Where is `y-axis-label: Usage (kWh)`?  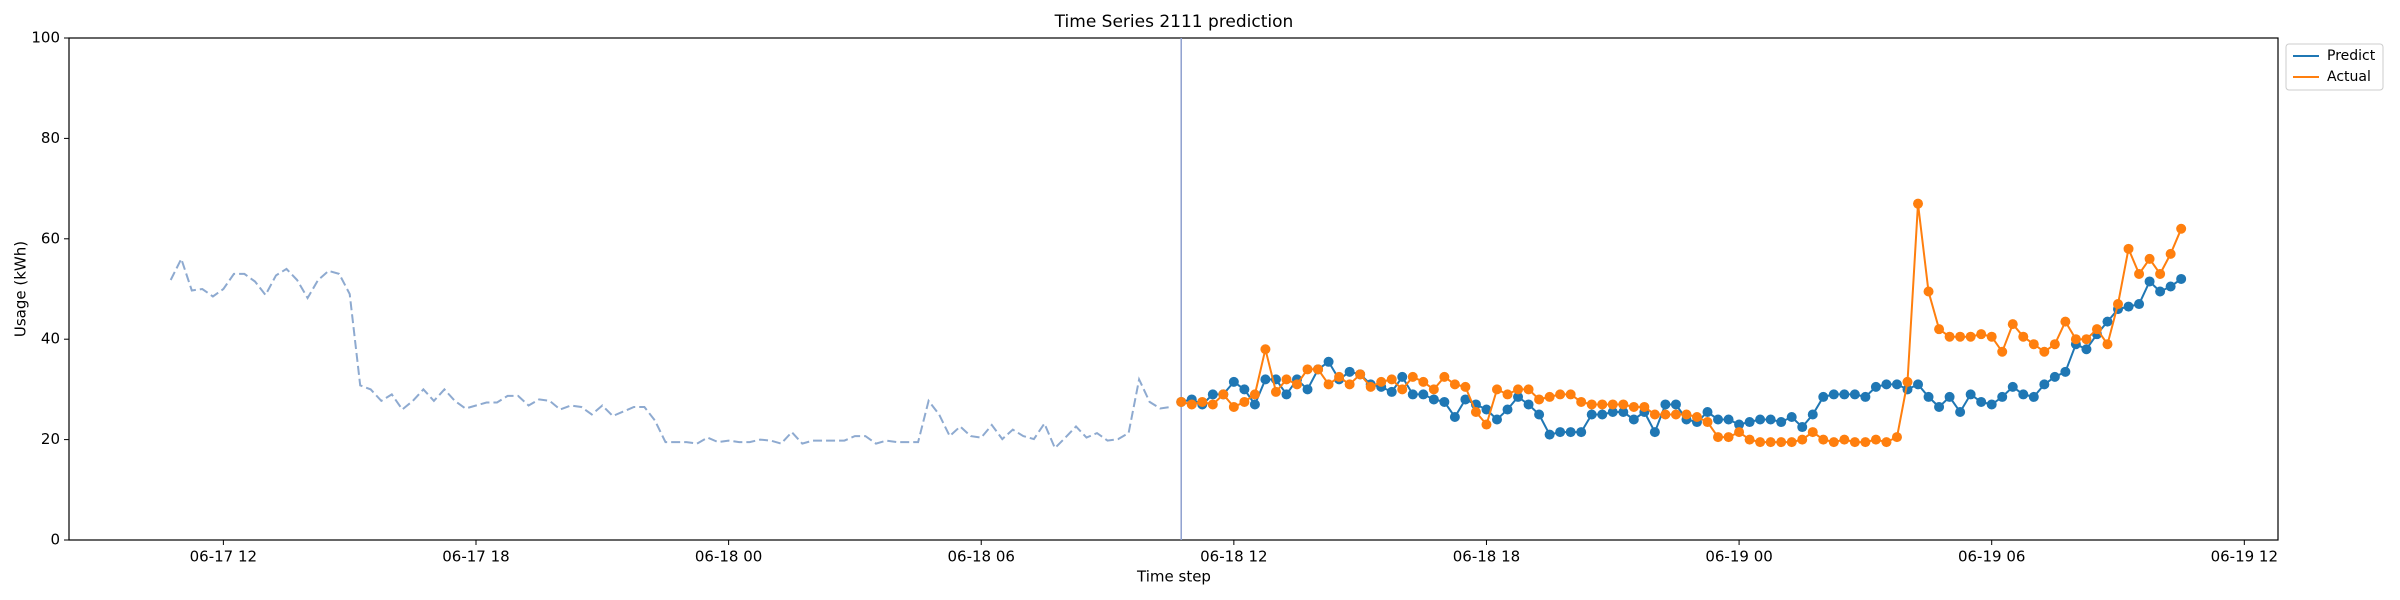
y-axis-label: Usage (kWh) is located at coordinates (21, 289).